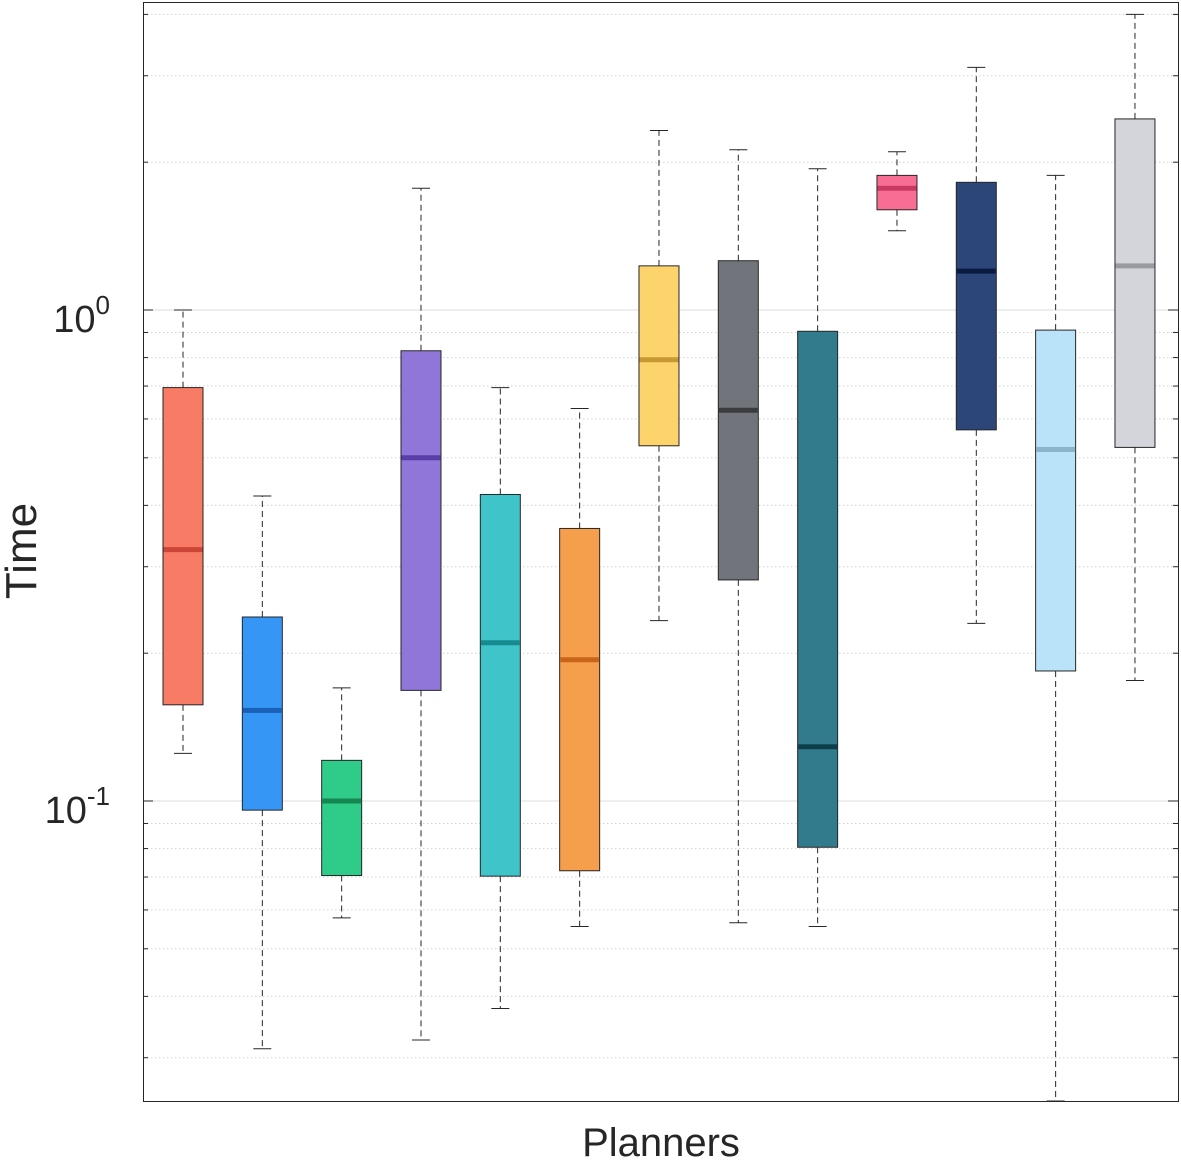 The width and height of the screenshot is (1181, 1162). What do you see at coordinates (81, 315) in the screenshot?
I see `y-tick-label: 10⁰` at bounding box center [81, 315].